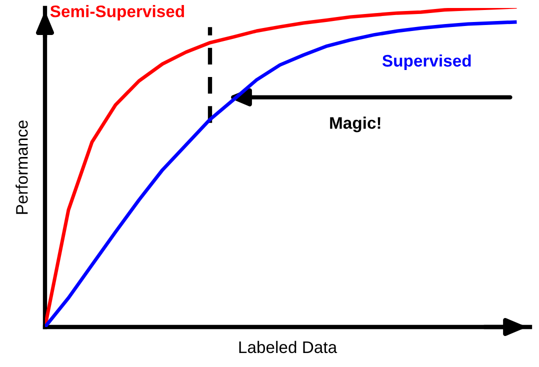 Image resolution: width=539 pixels, height=367 pixels. What do you see at coordinates (355, 124) in the screenshot?
I see `annotation: Magic!` at bounding box center [355, 124].